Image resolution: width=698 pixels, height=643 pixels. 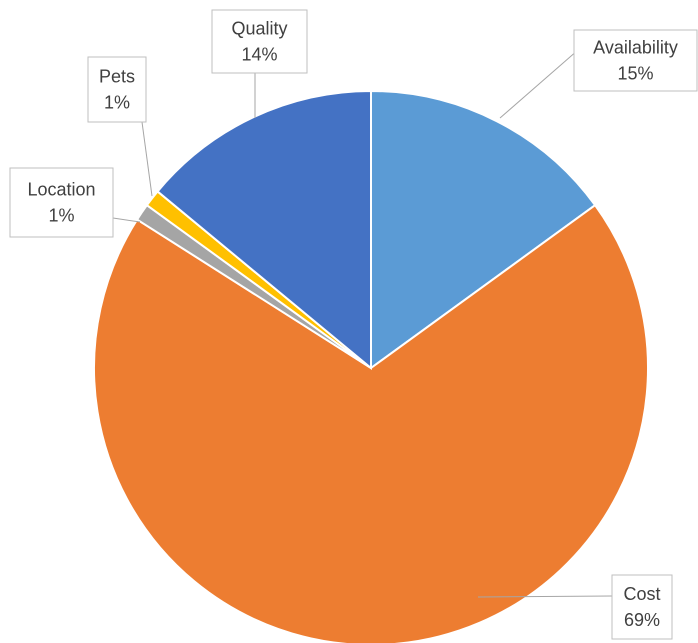 What do you see at coordinates (641, 594) in the screenshot?
I see `category-label: Cost` at bounding box center [641, 594].